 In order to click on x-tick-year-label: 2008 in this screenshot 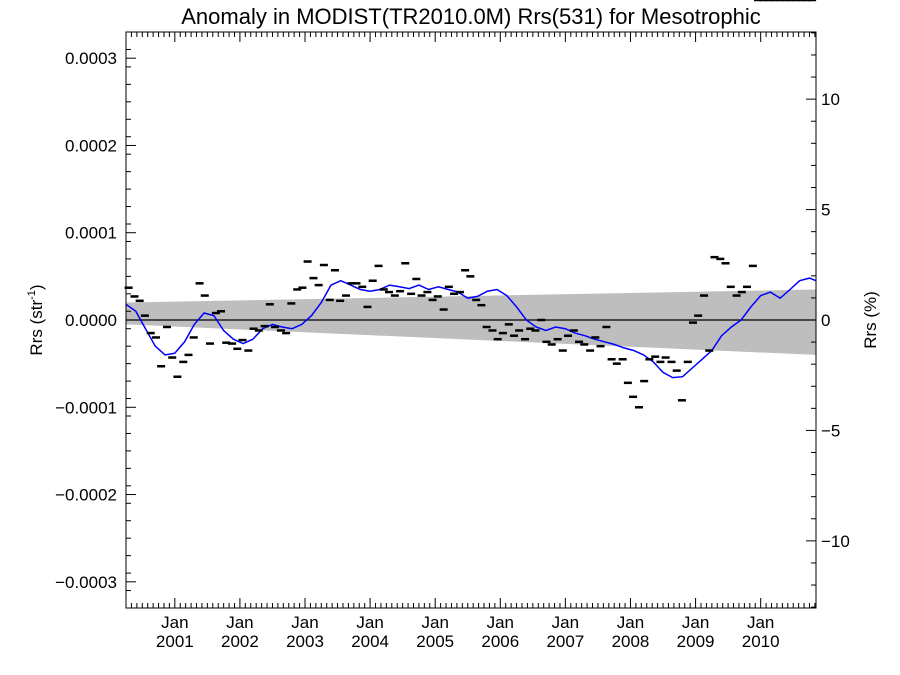, I will do `click(631, 641)`.